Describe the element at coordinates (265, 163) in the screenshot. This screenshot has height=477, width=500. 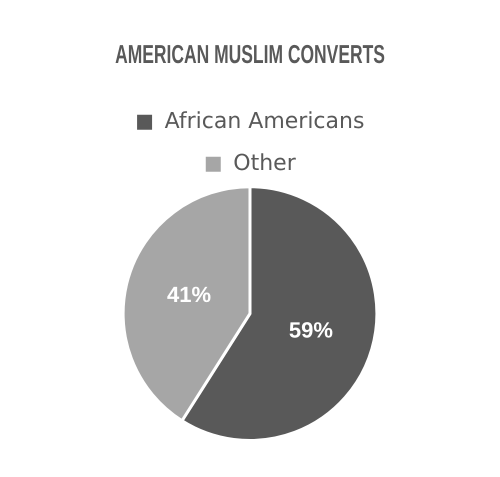
I see `legend-label: Other` at that location.